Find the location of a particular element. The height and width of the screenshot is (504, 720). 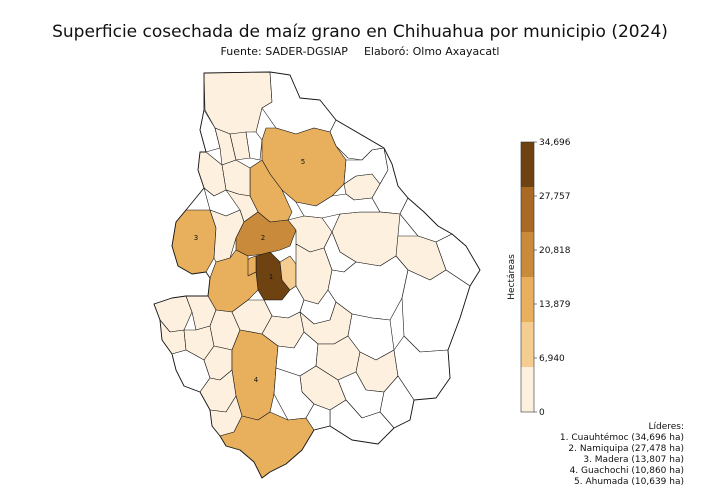

leader-item-5: 5. Ahumada (10,639 ha) is located at coordinates (629, 482).